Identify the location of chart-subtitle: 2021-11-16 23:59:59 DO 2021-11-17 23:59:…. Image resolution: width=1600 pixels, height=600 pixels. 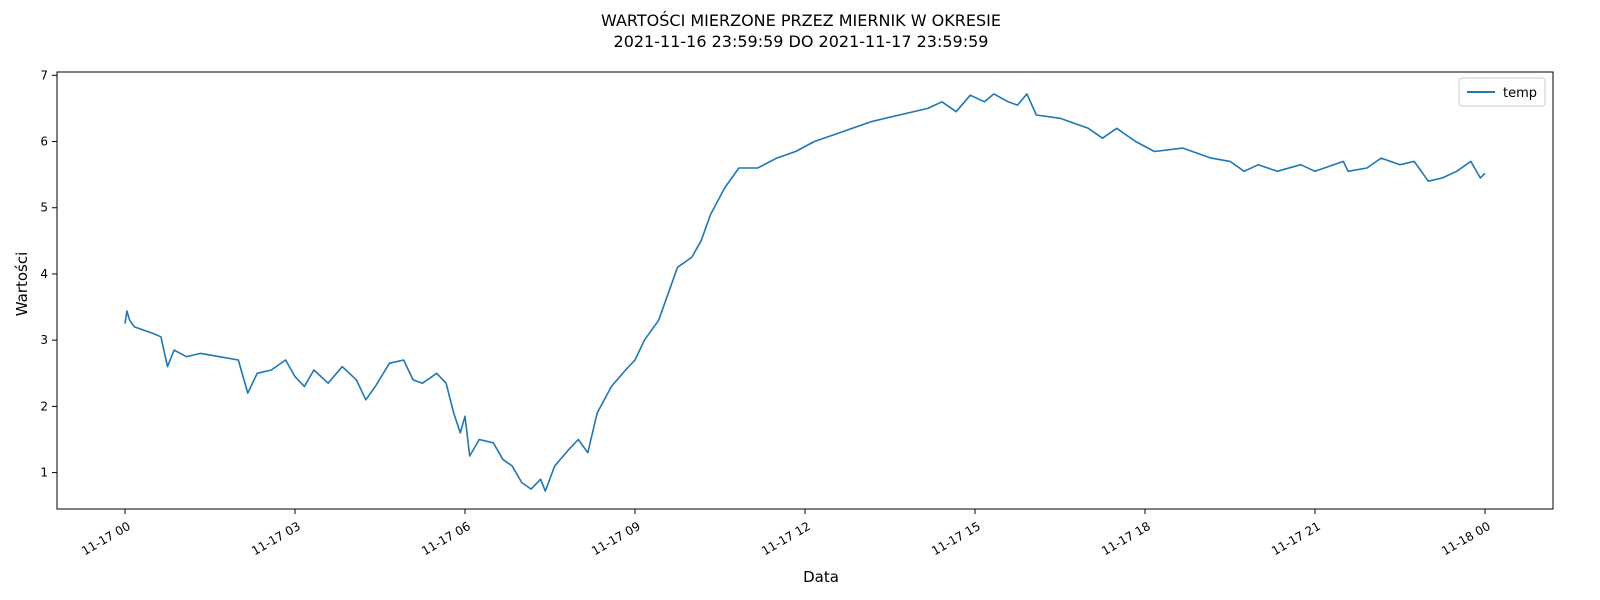
(801, 41).